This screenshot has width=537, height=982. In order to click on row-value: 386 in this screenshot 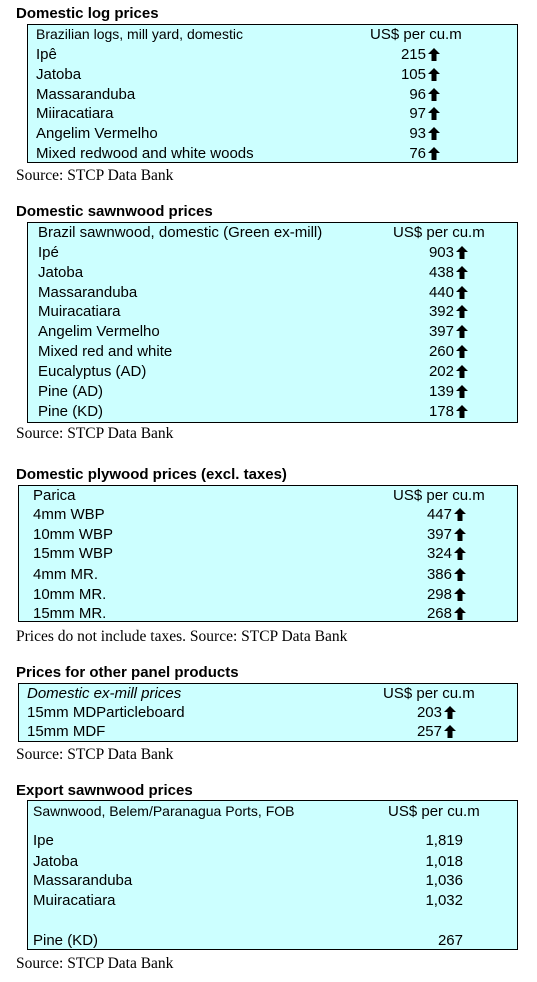, I will do `click(439, 574)`.